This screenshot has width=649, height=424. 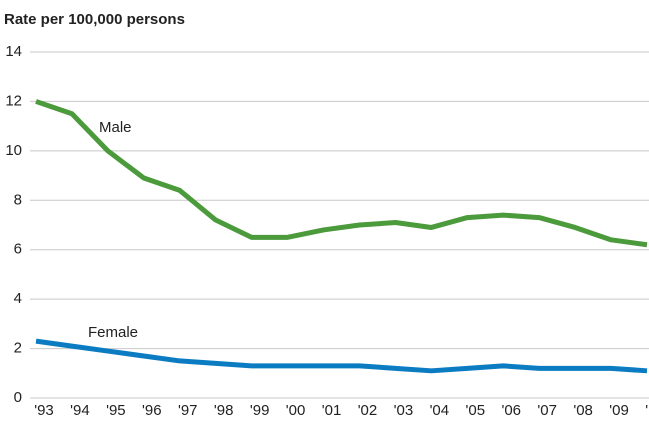 I want to click on y-tick-label: 0, so click(x=18, y=397).